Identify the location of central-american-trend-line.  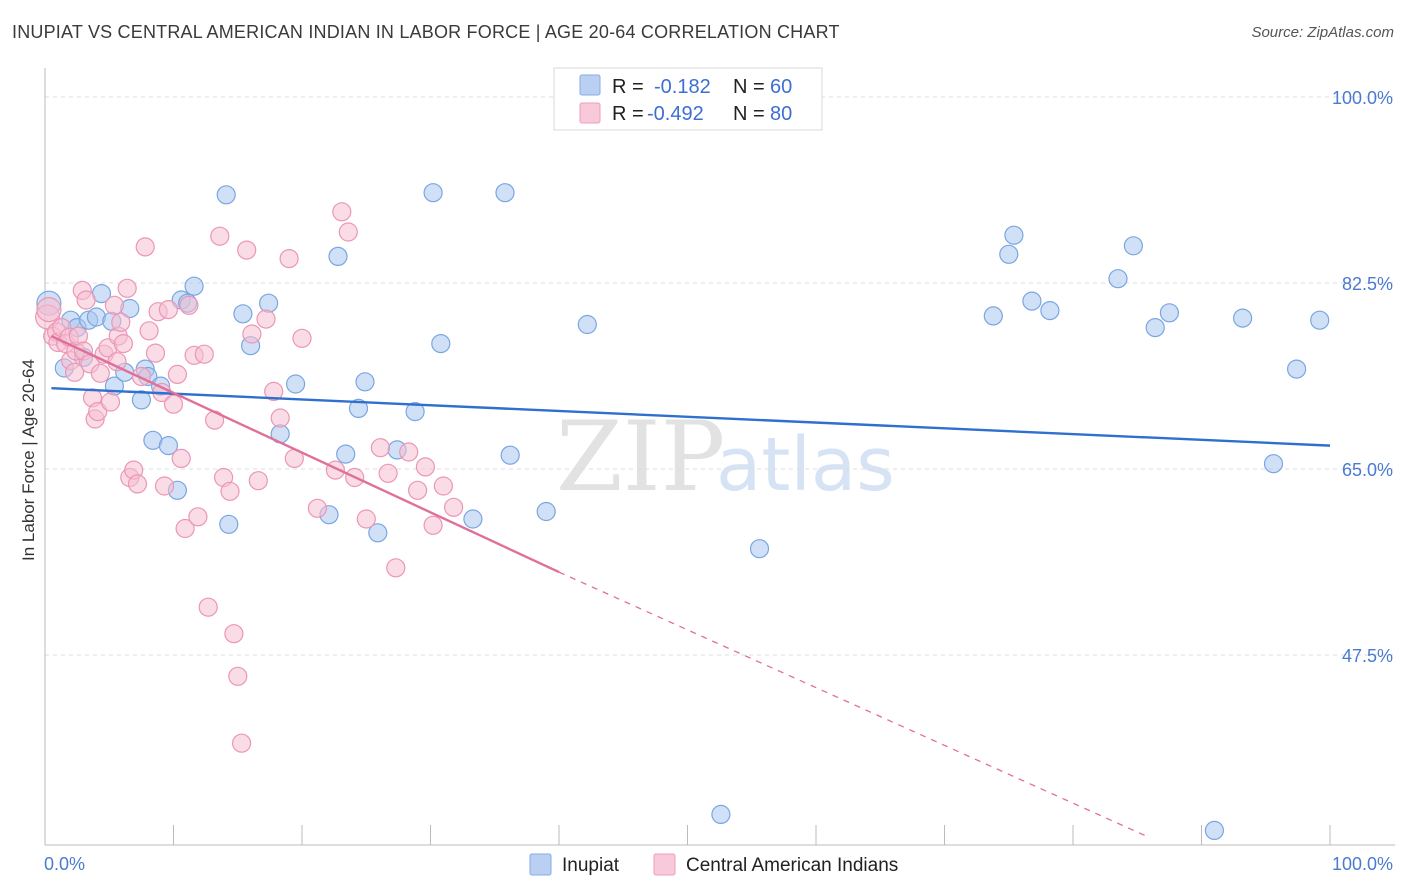
(305, 454).